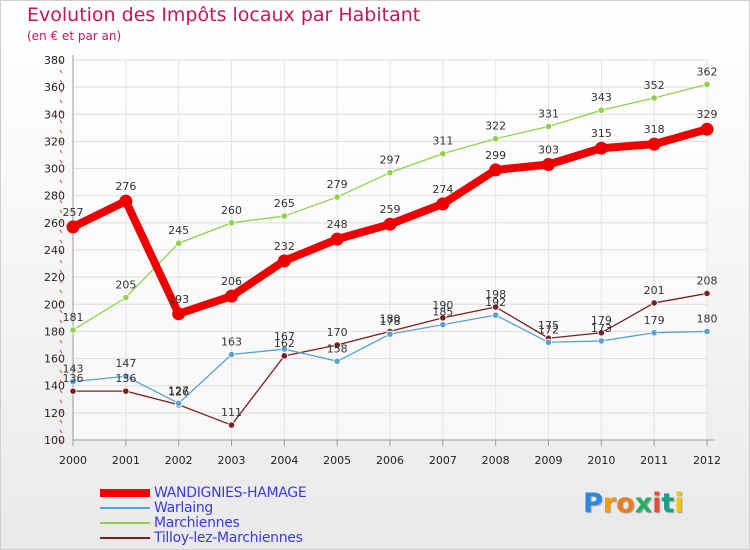 Image resolution: width=750 pixels, height=550 pixels. Describe the element at coordinates (654, 460) in the screenshot. I see `x-tick-label: 2011` at that location.